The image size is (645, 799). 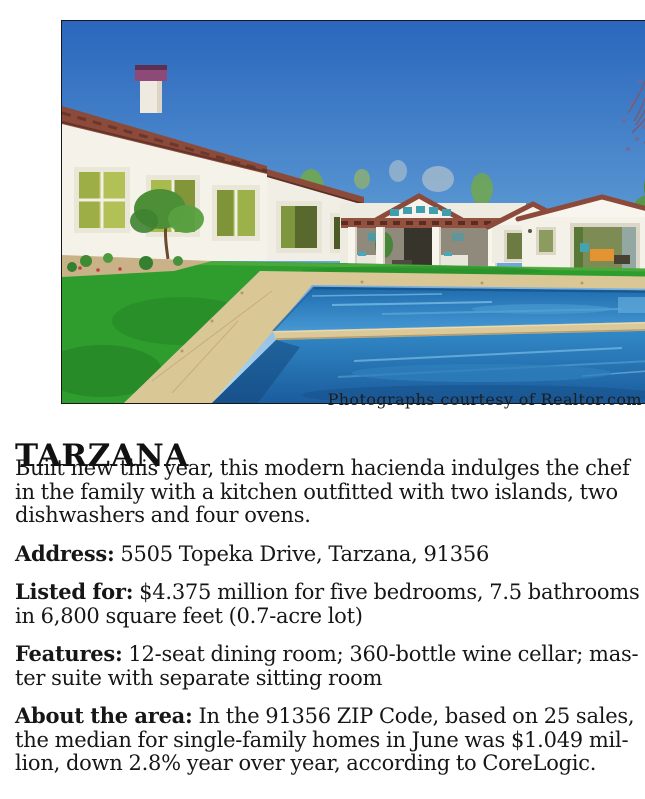 What do you see at coordinates (104, 715) in the screenshot?
I see `detail-label: About the area:` at bounding box center [104, 715].